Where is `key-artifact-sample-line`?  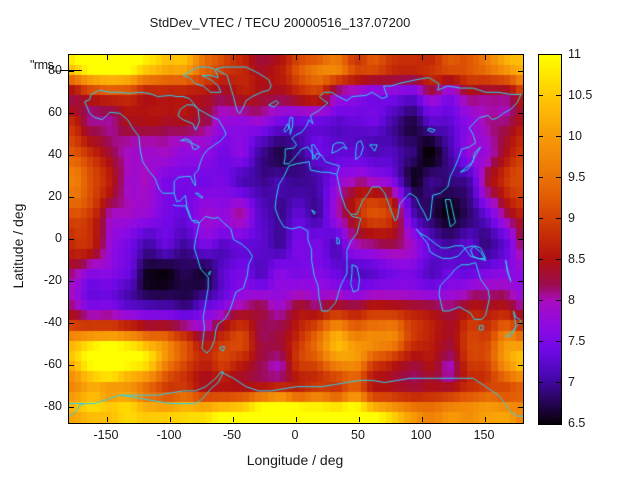
key-artifact-sample-line is located at coordinates (71, 70).